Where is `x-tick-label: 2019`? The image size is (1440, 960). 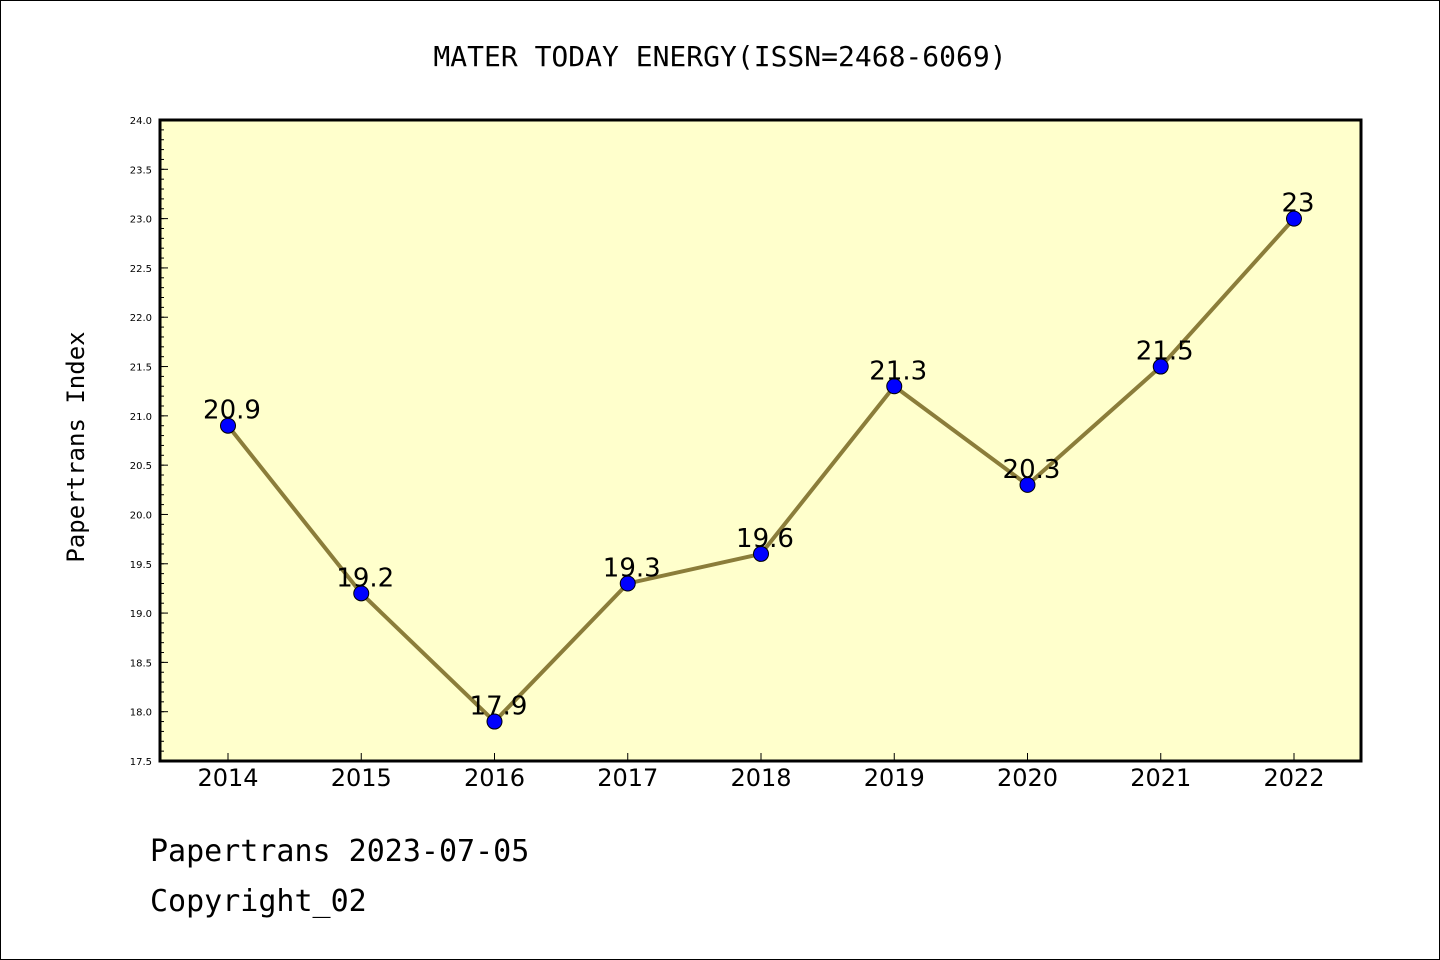
x-tick-label: 2019 is located at coordinates (894, 778).